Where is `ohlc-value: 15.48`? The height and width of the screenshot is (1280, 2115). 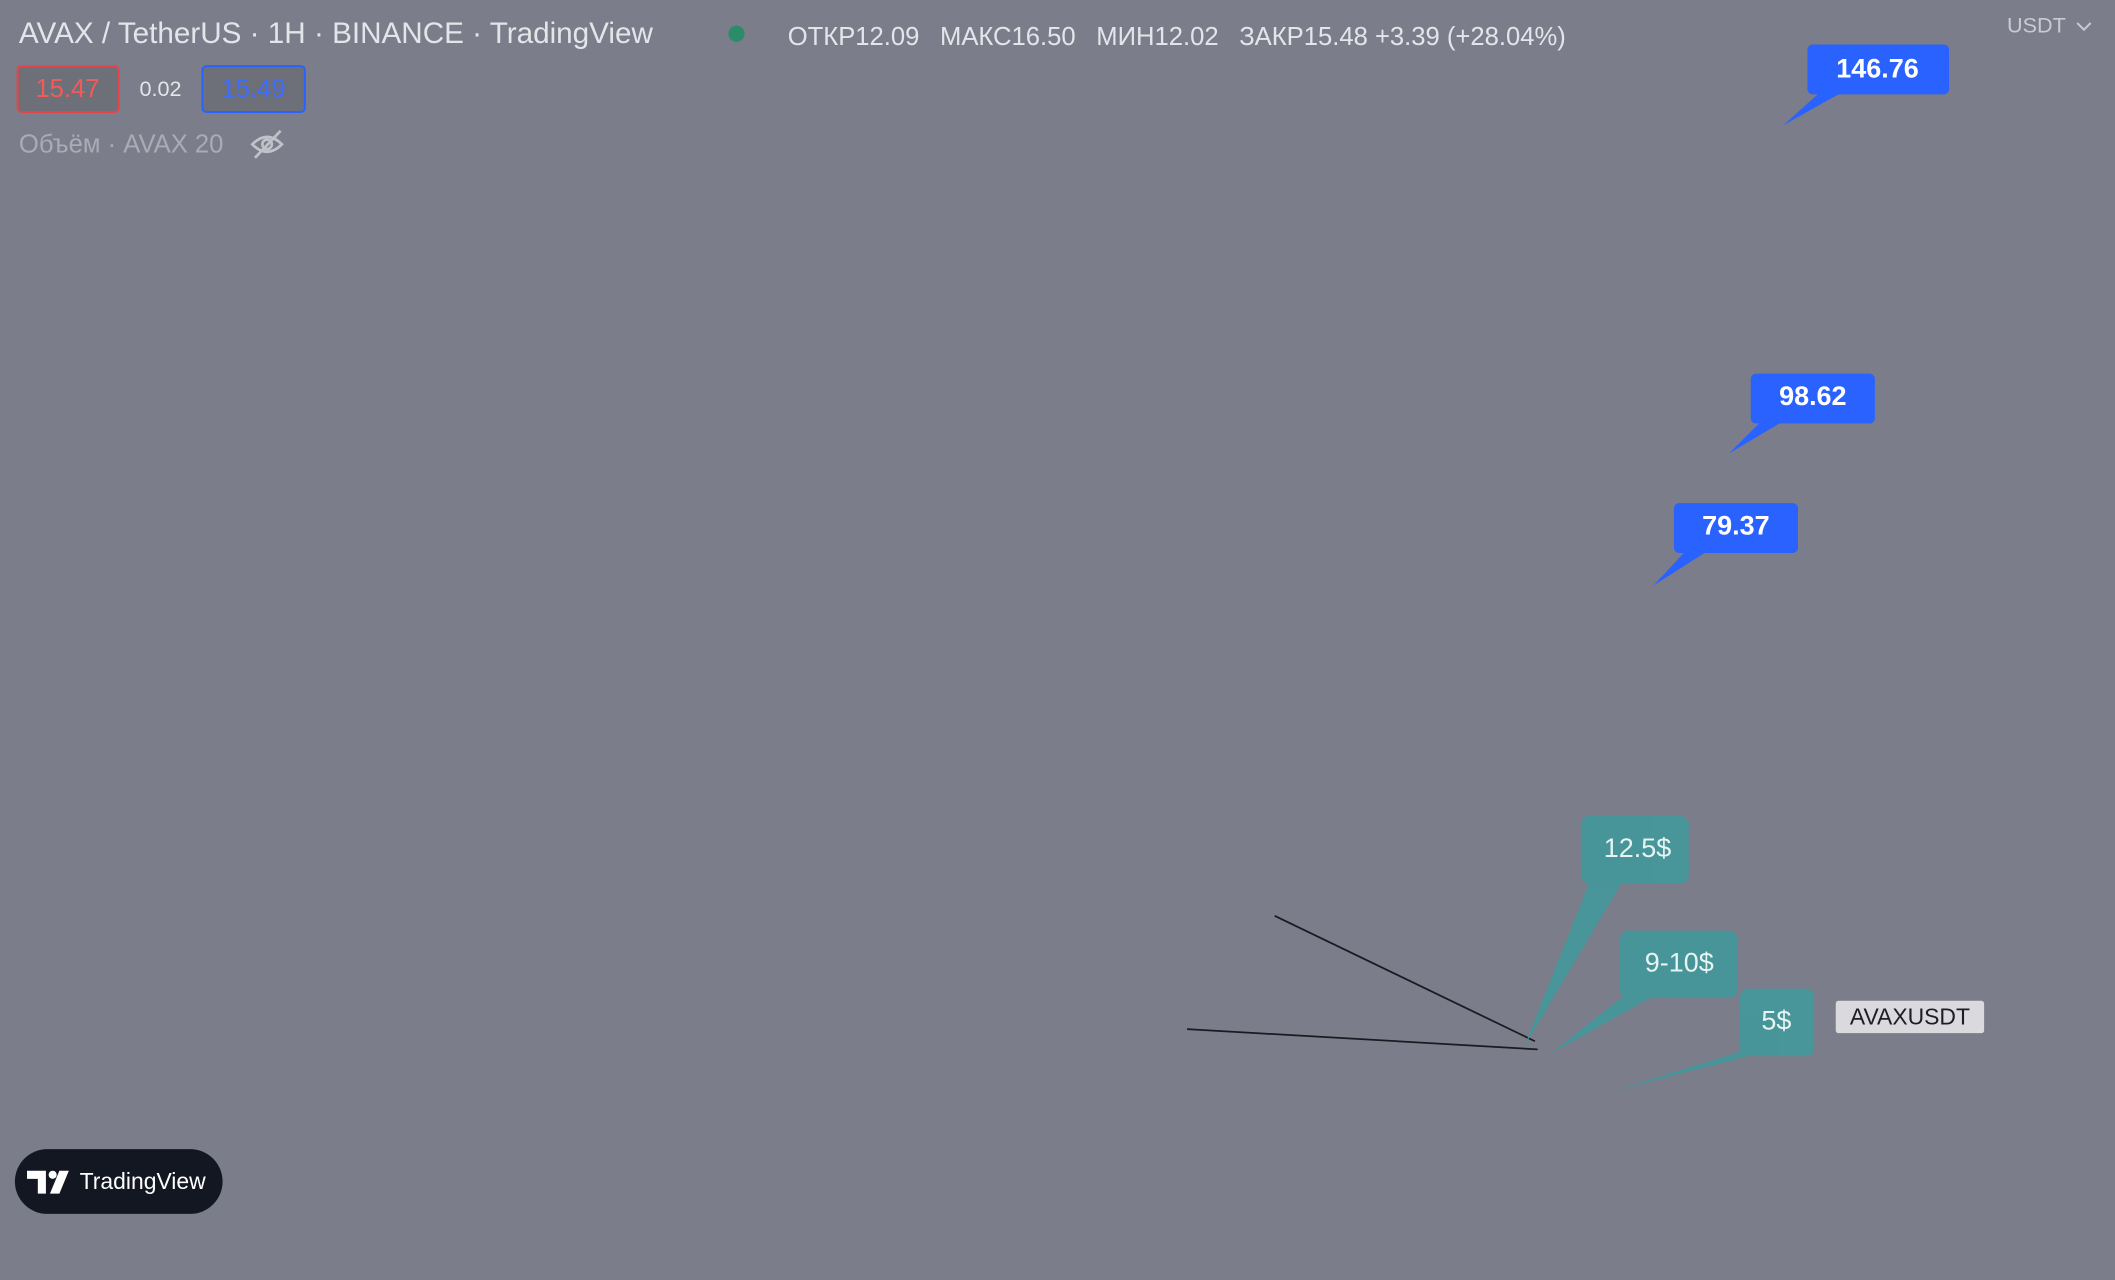
ohlc-value: 15.48 is located at coordinates (1336, 37).